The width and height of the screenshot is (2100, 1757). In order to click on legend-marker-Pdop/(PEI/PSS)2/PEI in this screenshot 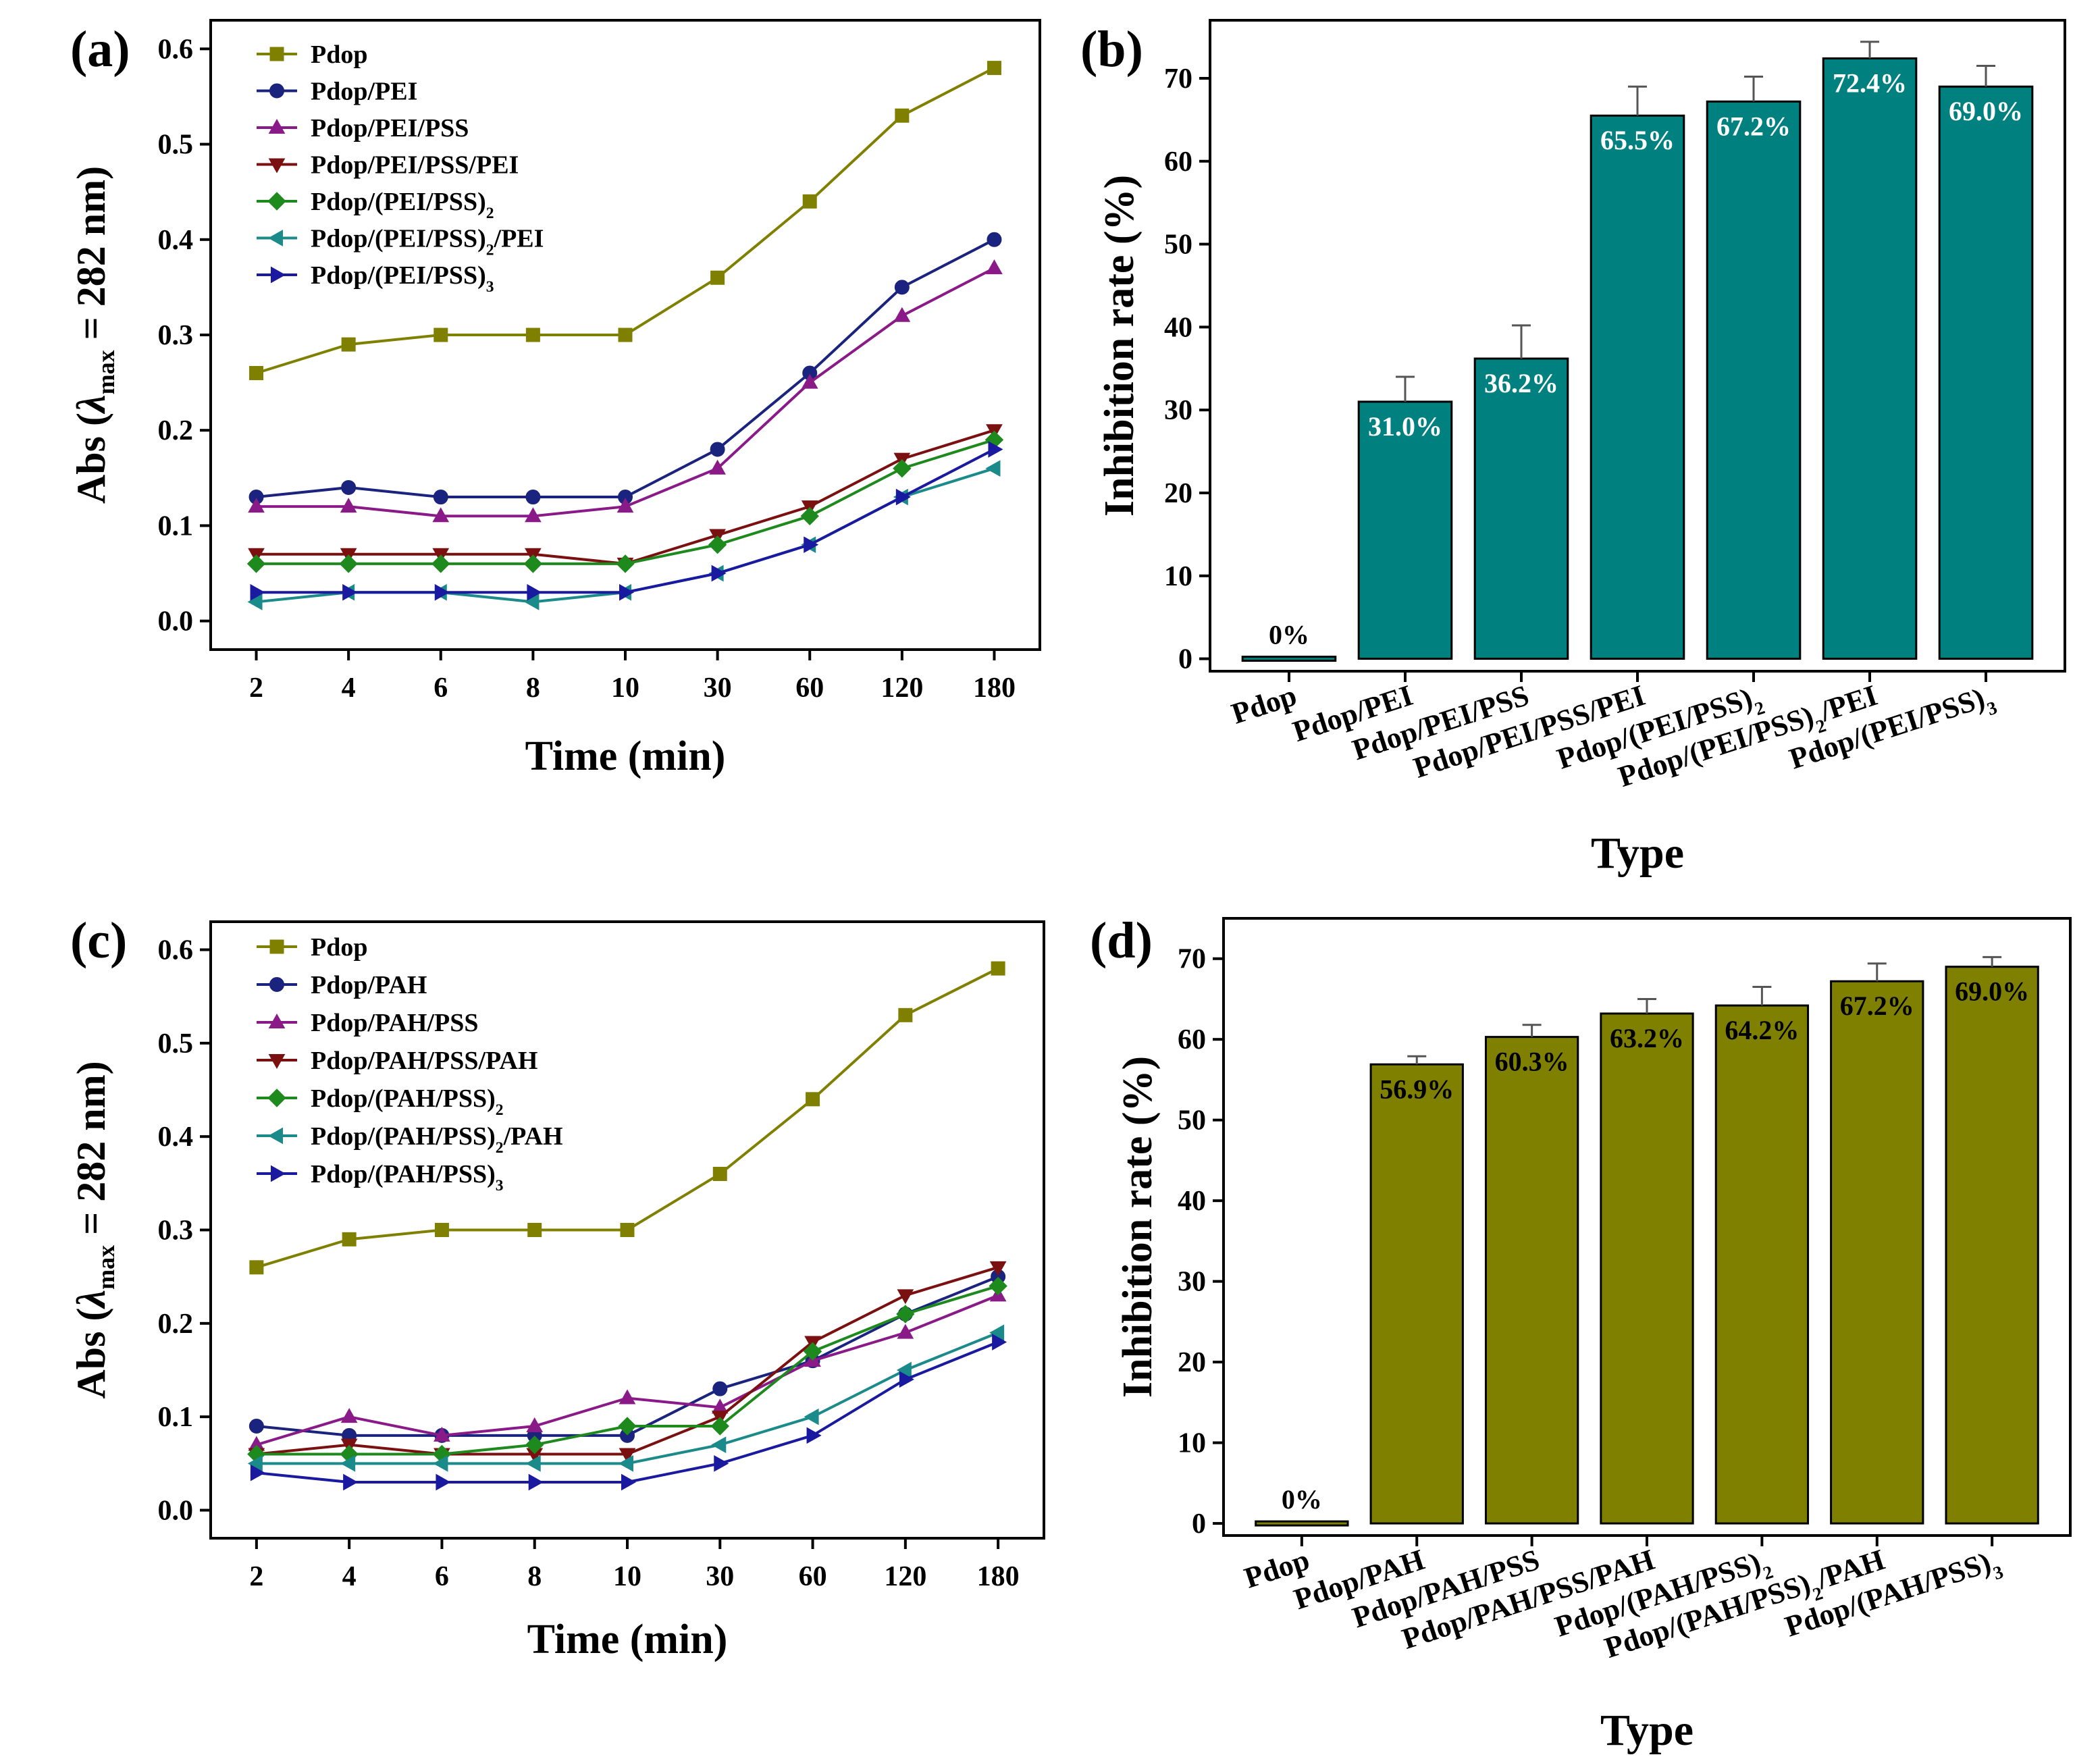, I will do `click(275, 238)`.